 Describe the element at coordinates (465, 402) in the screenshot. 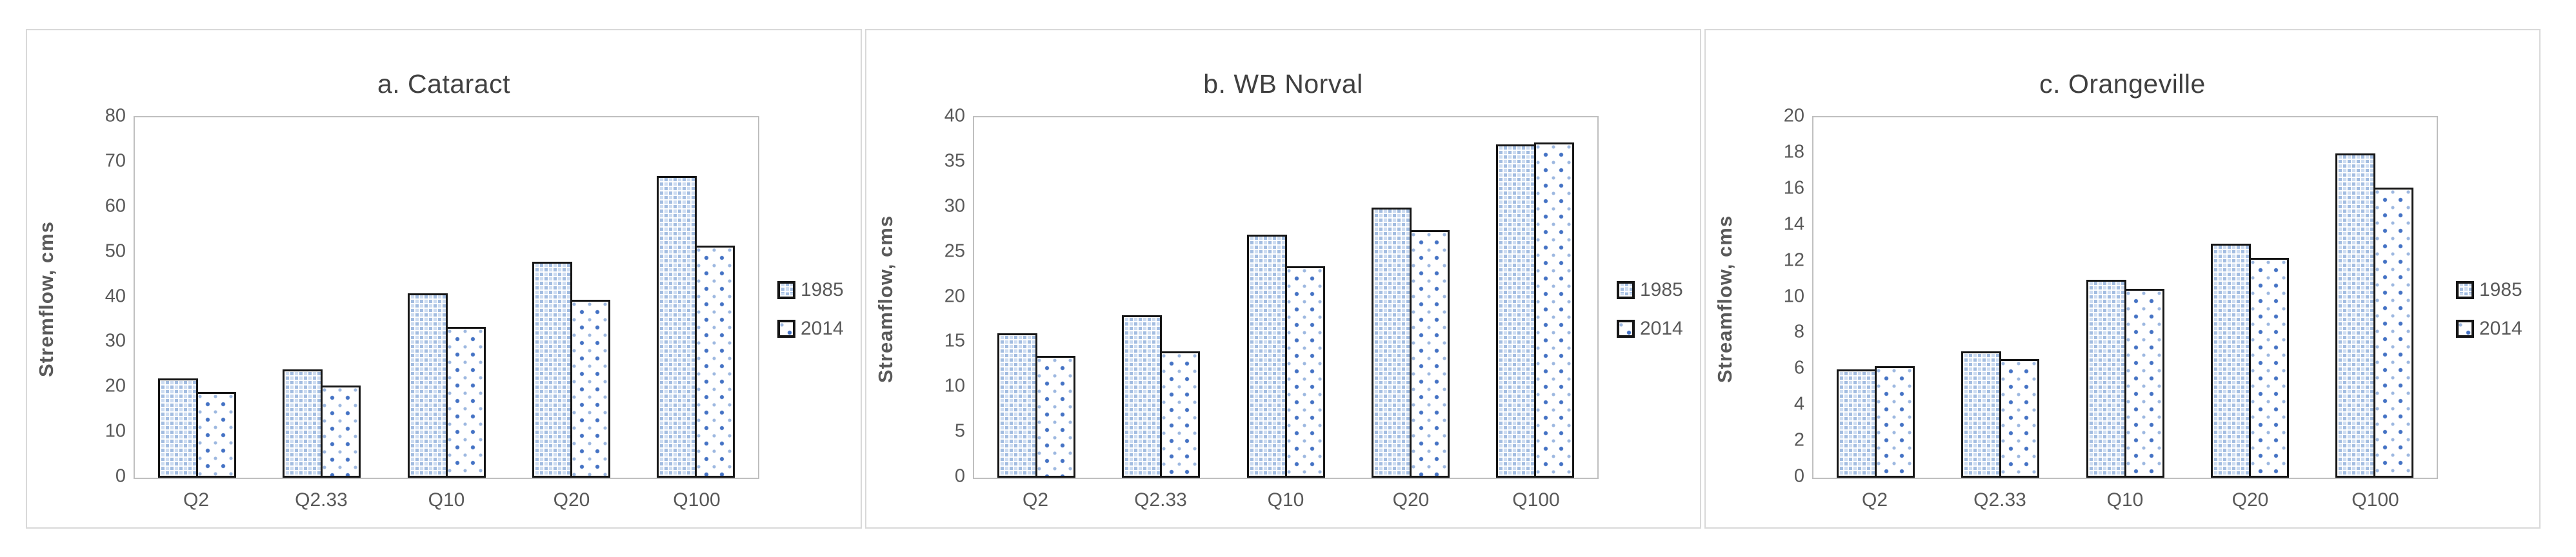

I see `bar-2014-Q10` at that location.